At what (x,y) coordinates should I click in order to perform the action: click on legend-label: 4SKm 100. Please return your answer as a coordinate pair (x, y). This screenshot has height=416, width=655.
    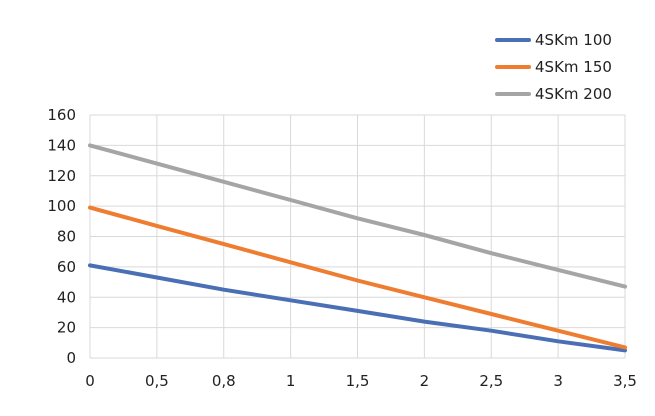
    Looking at the image, I should click on (573, 40).